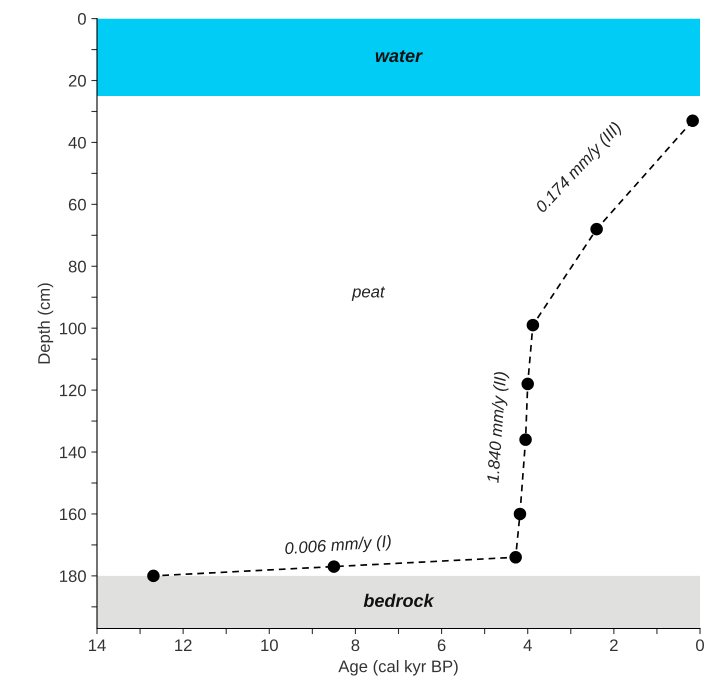 The image size is (713, 695). What do you see at coordinates (46, 323) in the screenshot?
I see `y-axis-title: Depth (cm)` at bounding box center [46, 323].